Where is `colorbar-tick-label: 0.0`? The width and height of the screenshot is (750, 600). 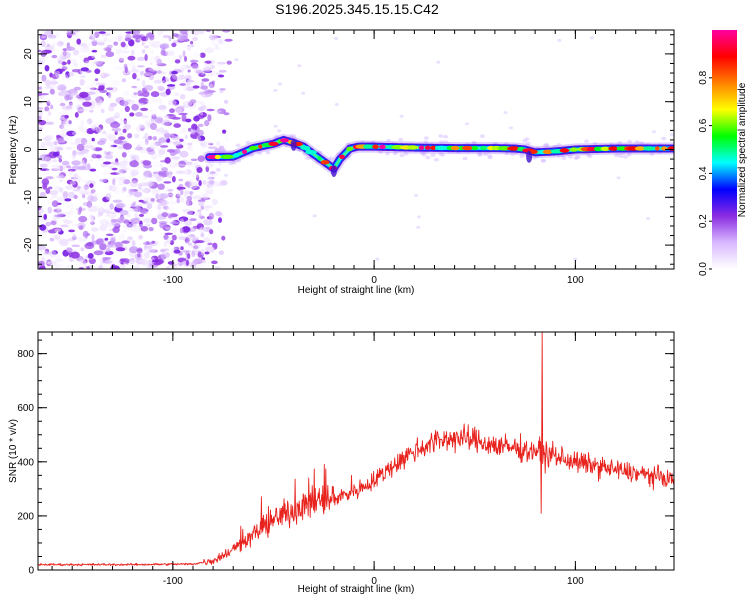
colorbar-tick-label: 0.0 is located at coordinates (703, 269).